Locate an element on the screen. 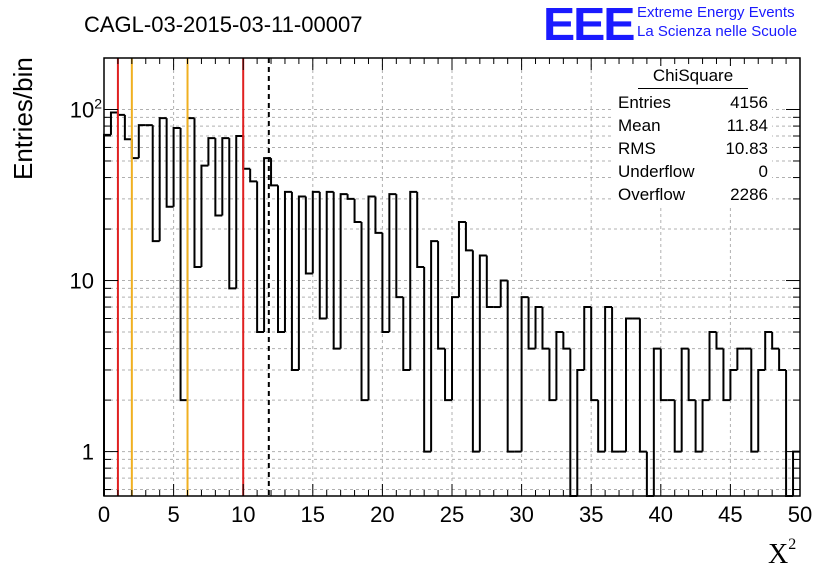  x-tick-label: 0 is located at coordinates (104, 514).